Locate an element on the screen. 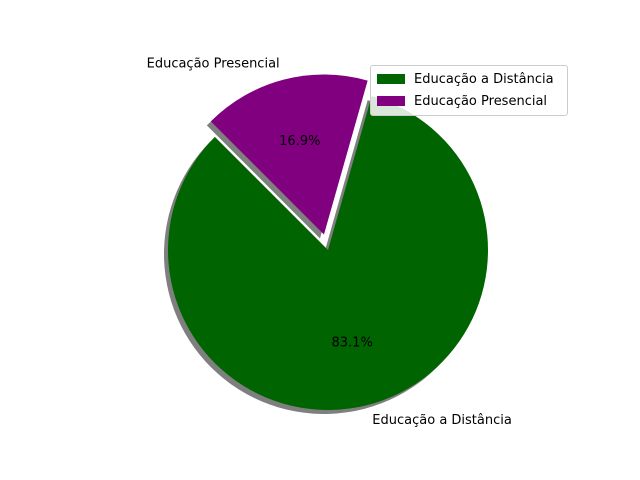 Image resolution: width=640 pixels, height=480 pixels. legend-swatch-presencial is located at coordinates (391, 101).